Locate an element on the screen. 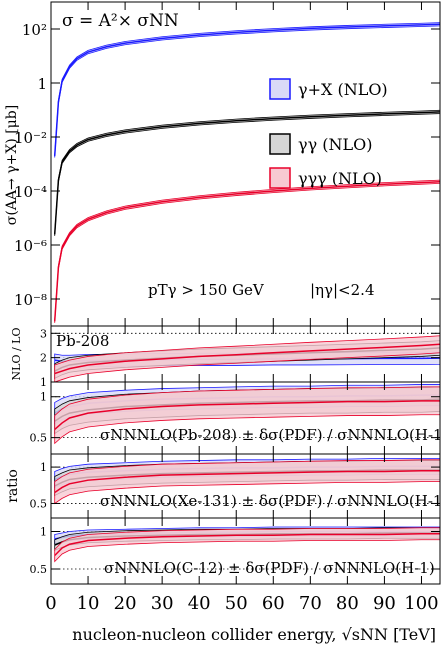  pb-ratio-label: σNNNLO(Pb-208) ± δσ(PDF) / σNNNLO(H-1) is located at coordinates (271, 435).